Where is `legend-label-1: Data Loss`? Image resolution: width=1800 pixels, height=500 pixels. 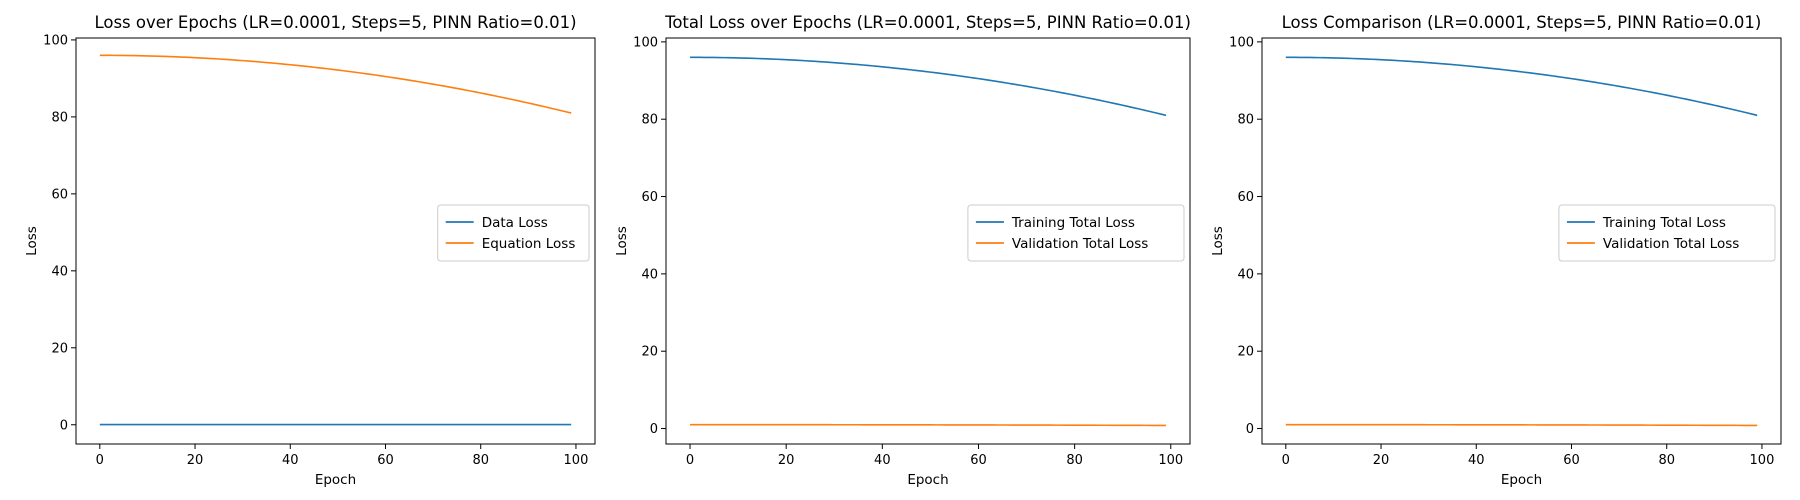
legend-label-1: Data Loss is located at coordinates (515, 223).